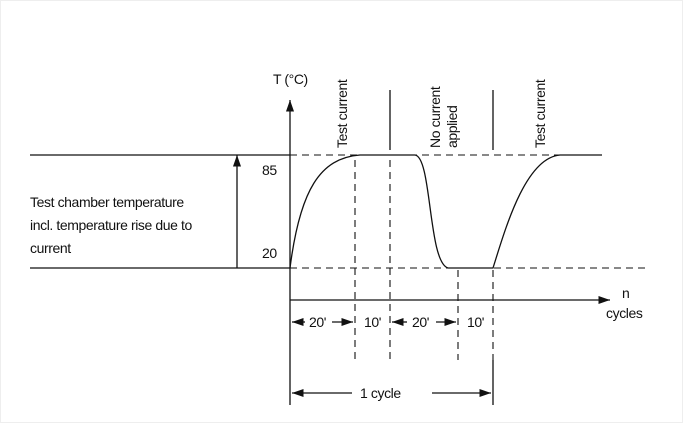 This screenshot has width=683, height=423. Describe the element at coordinates (107, 202) in the screenshot. I see `note: Test chamber temperature` at that location.